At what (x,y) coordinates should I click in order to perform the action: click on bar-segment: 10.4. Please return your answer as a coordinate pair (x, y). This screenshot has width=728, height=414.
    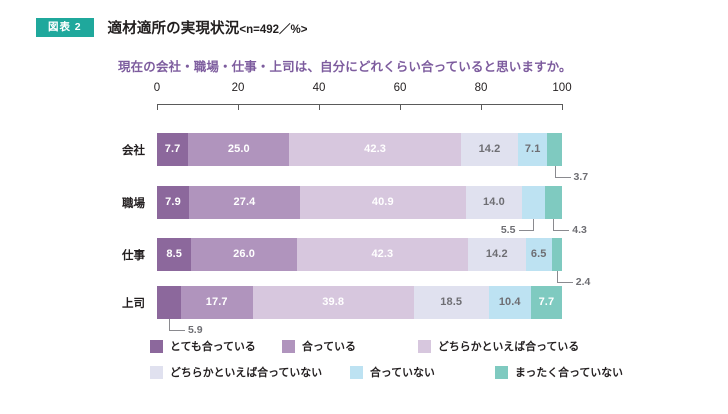
    Looking at the image, I should click on (509, 302).